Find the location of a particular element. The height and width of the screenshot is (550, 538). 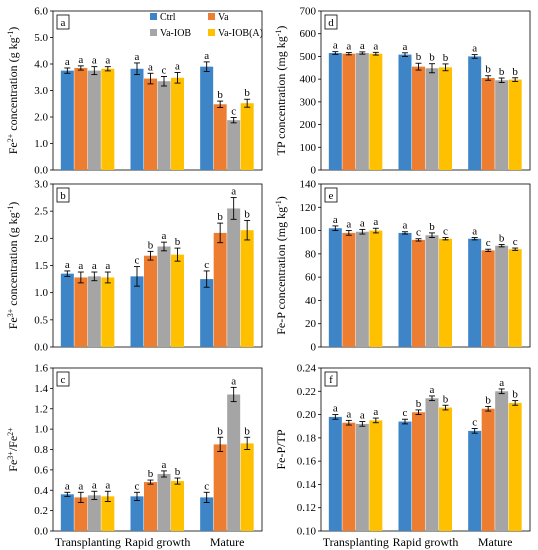

y-tick-label: 0.12 is located at coordinates (306, 508).